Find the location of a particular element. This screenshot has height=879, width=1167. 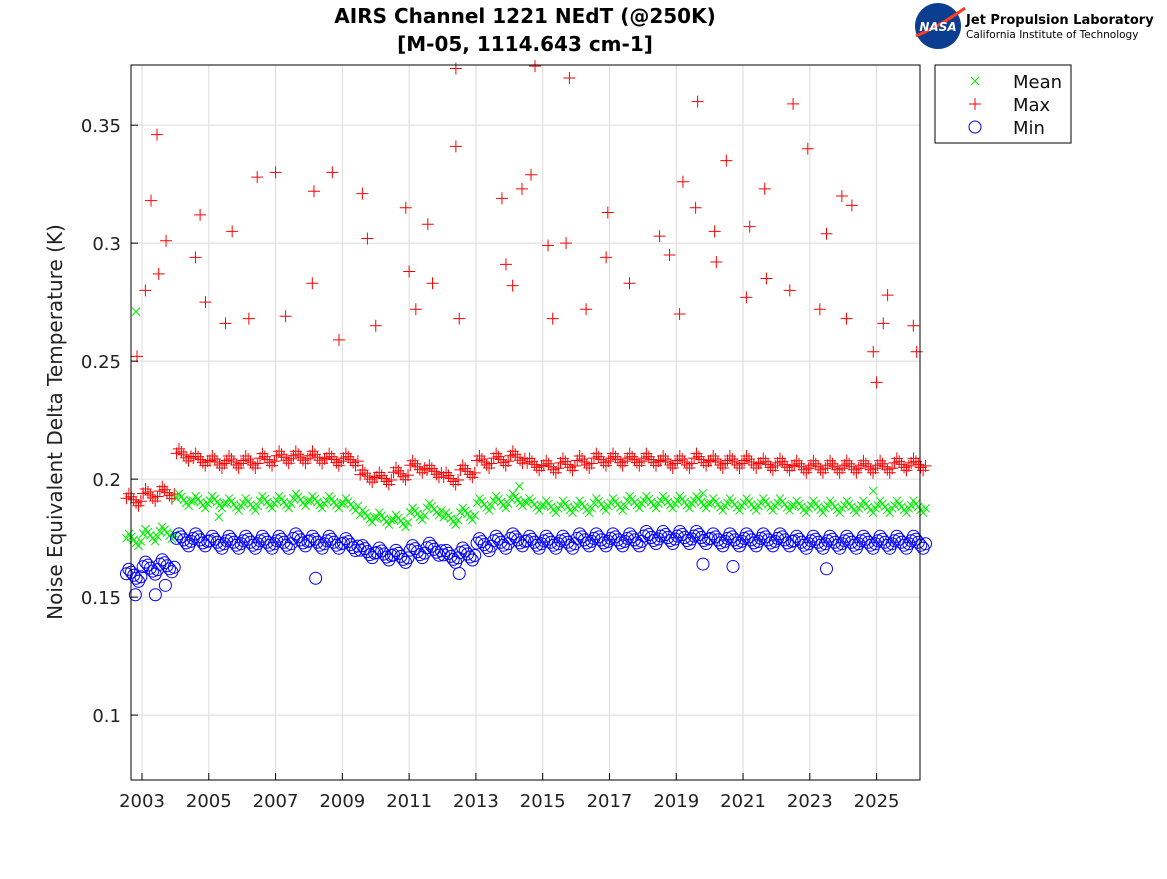

x-tick-label: 2019 is located at coordinates (676, 801).